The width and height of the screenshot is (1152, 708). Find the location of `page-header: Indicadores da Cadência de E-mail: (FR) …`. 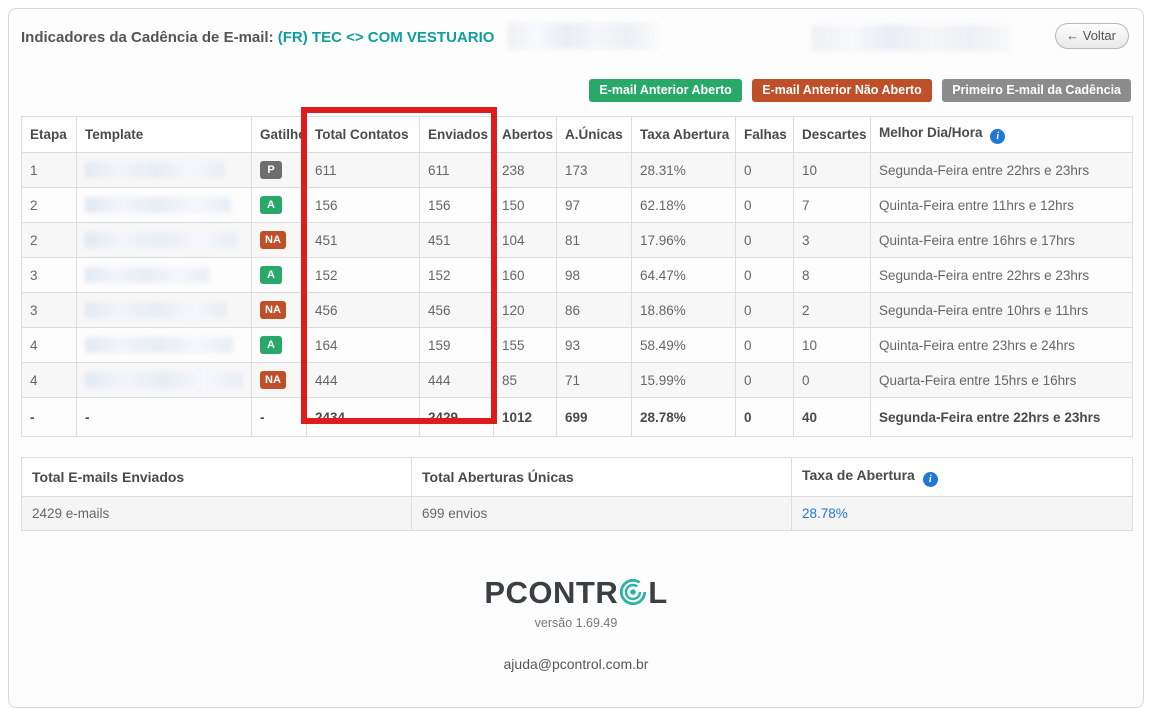

page-header: Indicadores da Cadência de E-mail: (FR) … is located at coordinates (576, 38).